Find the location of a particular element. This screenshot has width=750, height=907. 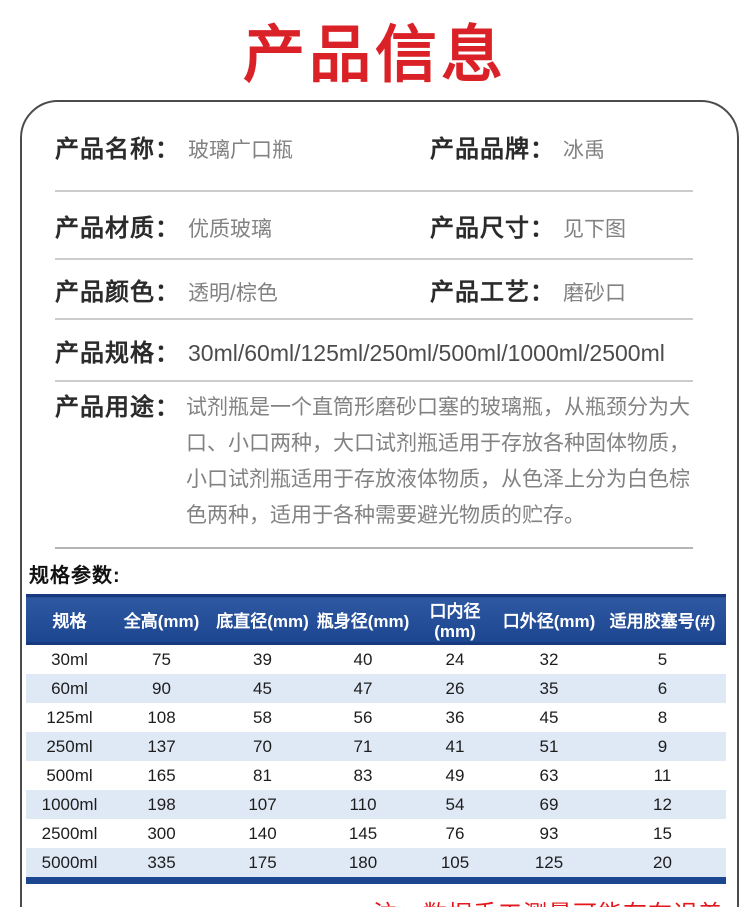

spec-cell: 2500ml is located at coordinates (69, 833).